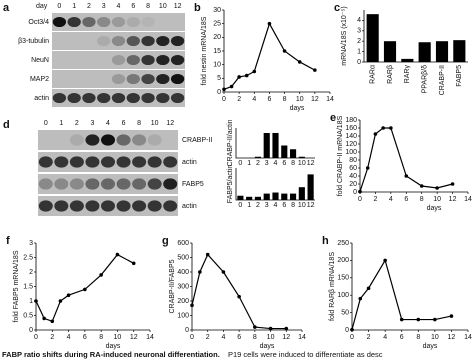 Image resolution: width=474 pixels, height=362 pixels. What do you see at coordinates (16, 286) in the screenshot?
I see `y-axis-label: fold FABP5 mRNA/18S` at bounding box center [16, 286].